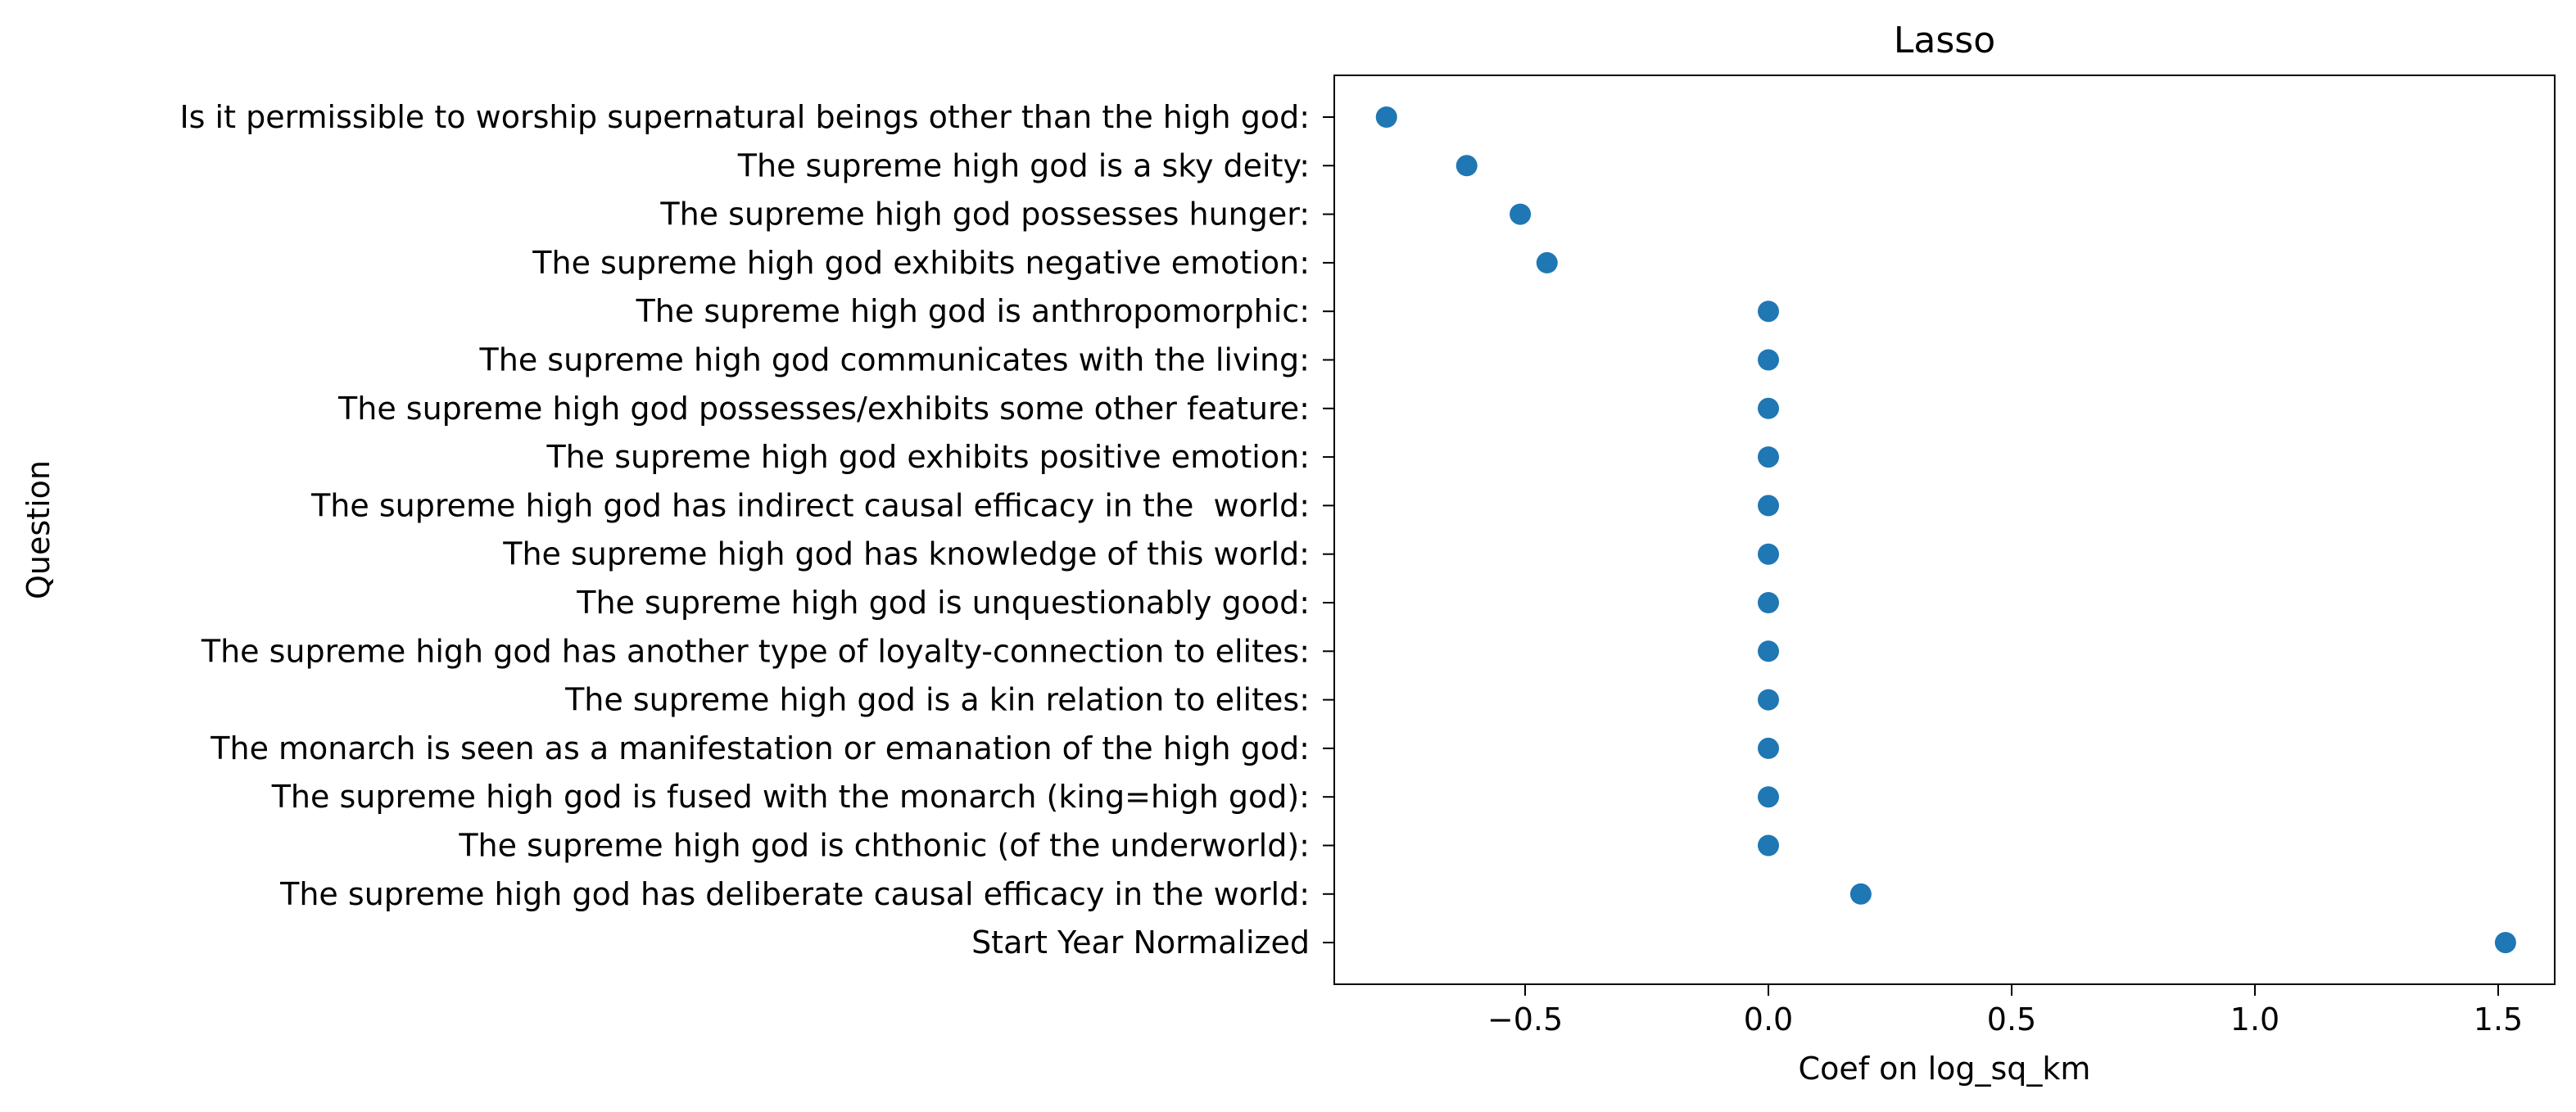  What do you see at coordinates (2498, 1019) in the screenshot?
I see `x-tick-label: 1.5` at bounding box center [2498, 1019].